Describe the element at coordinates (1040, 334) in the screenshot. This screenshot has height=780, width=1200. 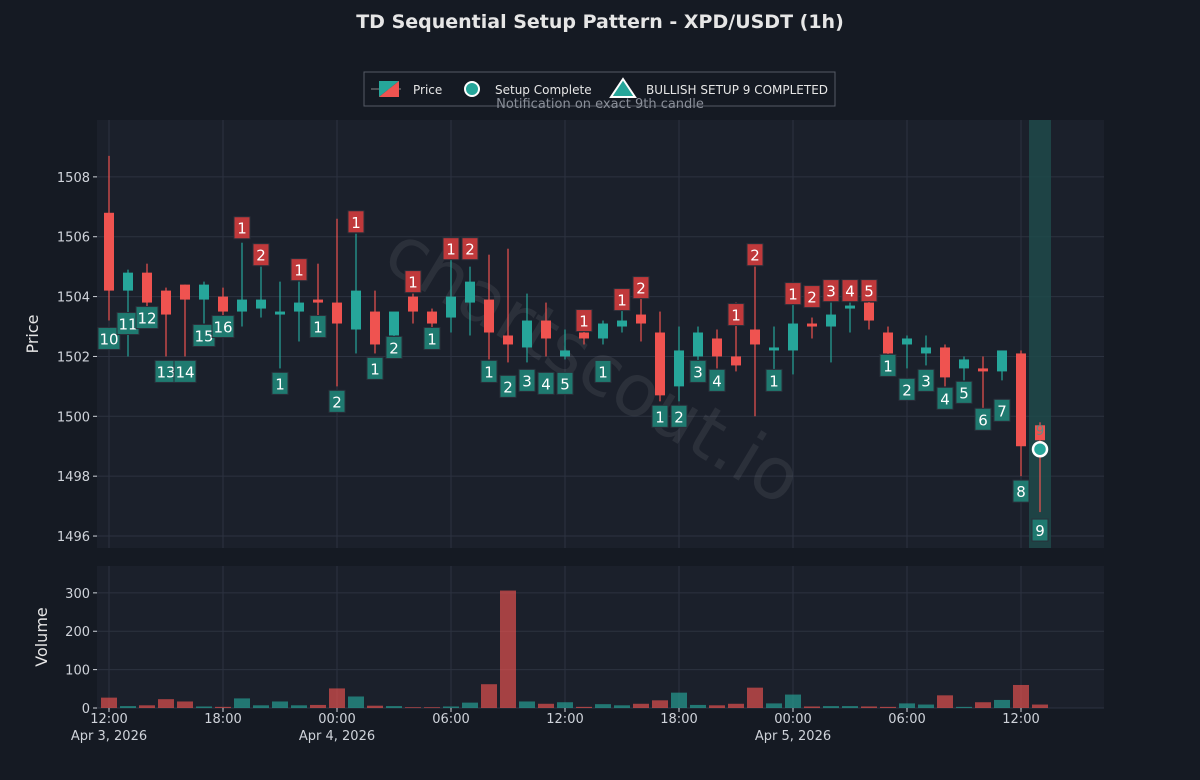
I see `setup-highlight-band` at that location.